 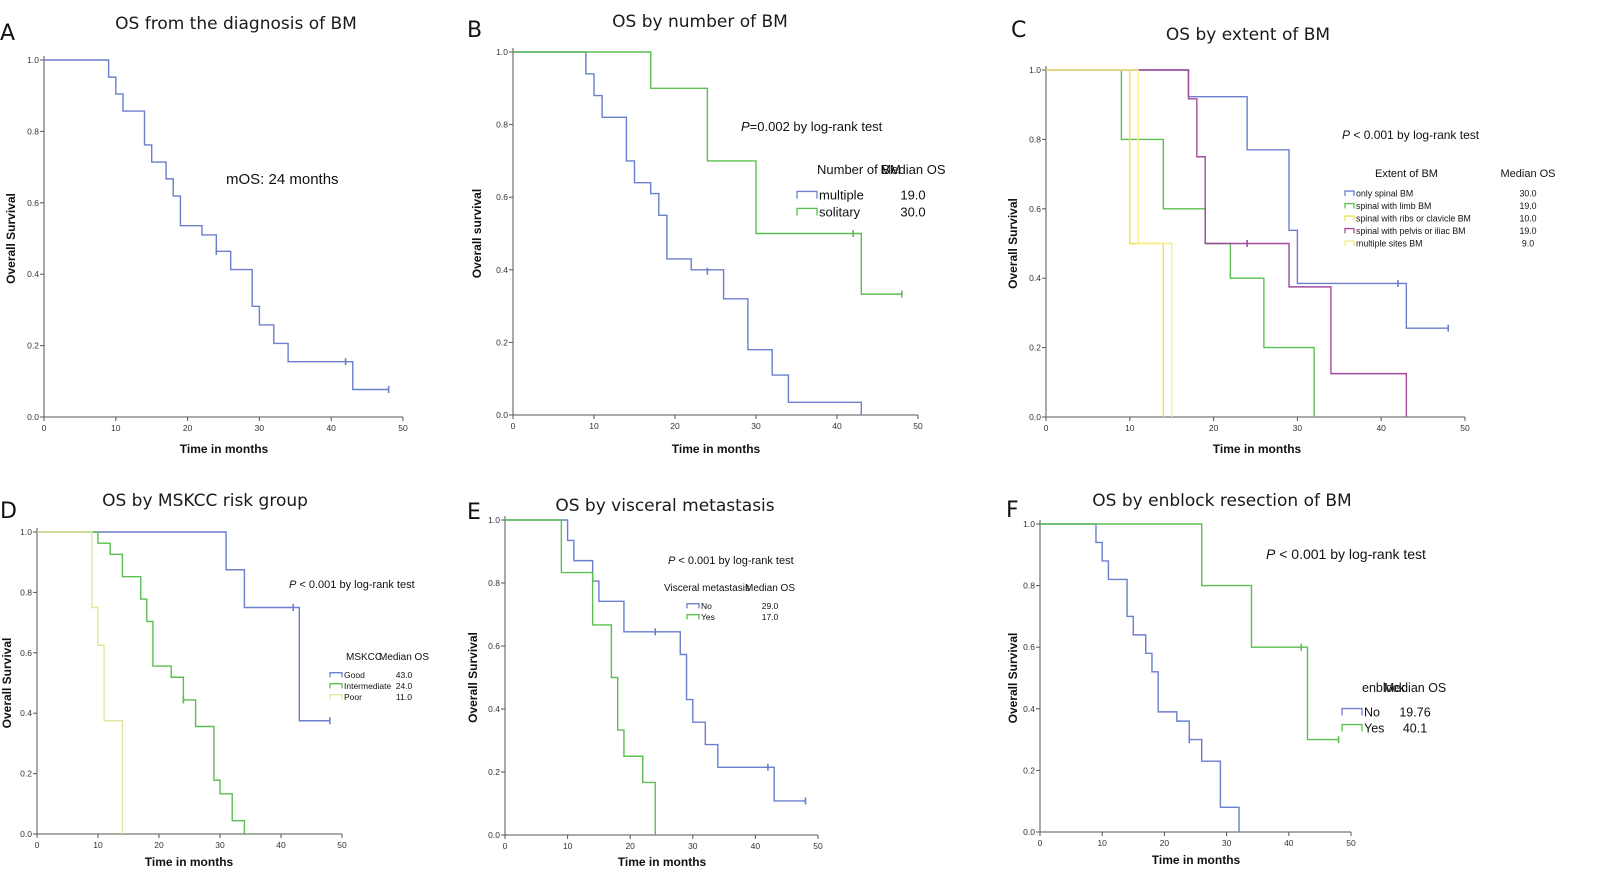 I want to click on legend-title: Number of BM, so click(x=859, y=169).